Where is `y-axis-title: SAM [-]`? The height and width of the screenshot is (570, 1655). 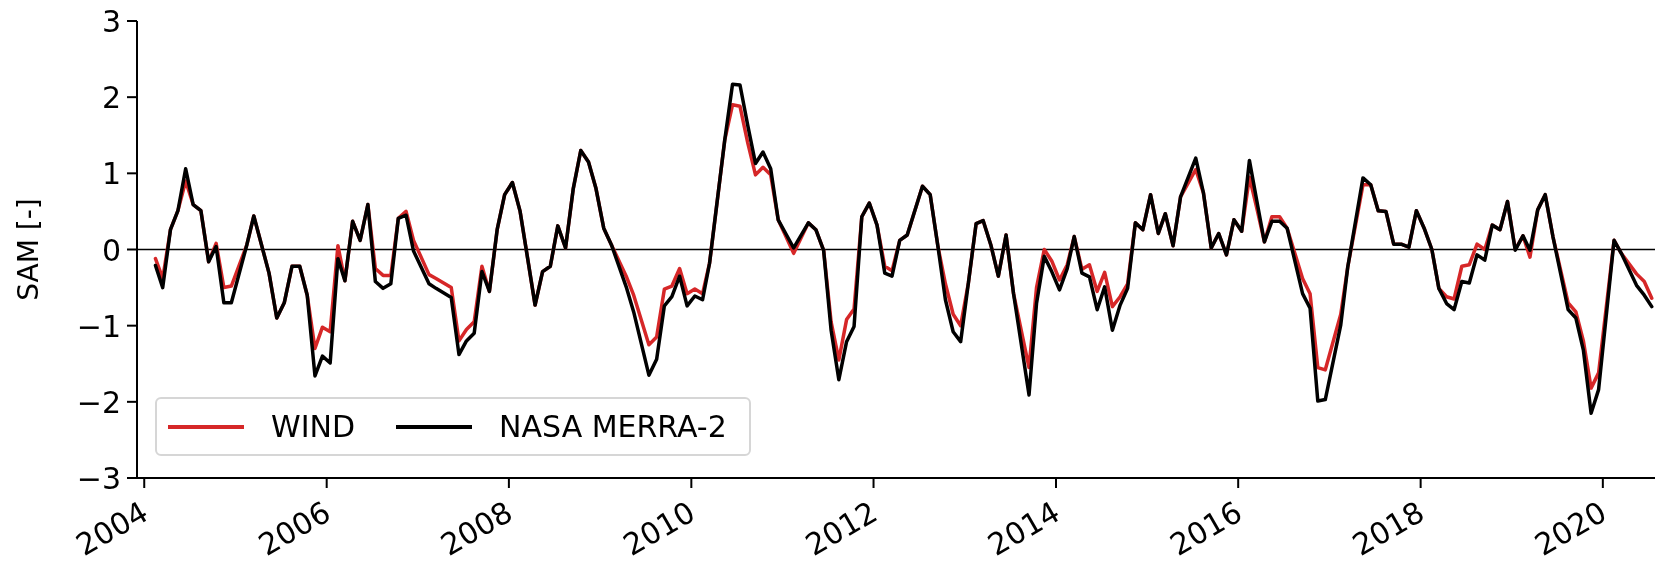 y-axis-title: SAM [-] is located at coordinates (28, 249).